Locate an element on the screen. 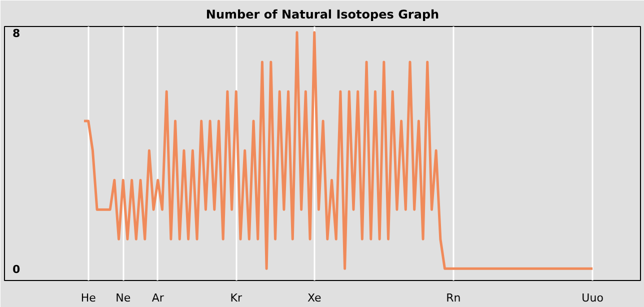  x-tick-label: Rn is located at coordinates (453, 298).